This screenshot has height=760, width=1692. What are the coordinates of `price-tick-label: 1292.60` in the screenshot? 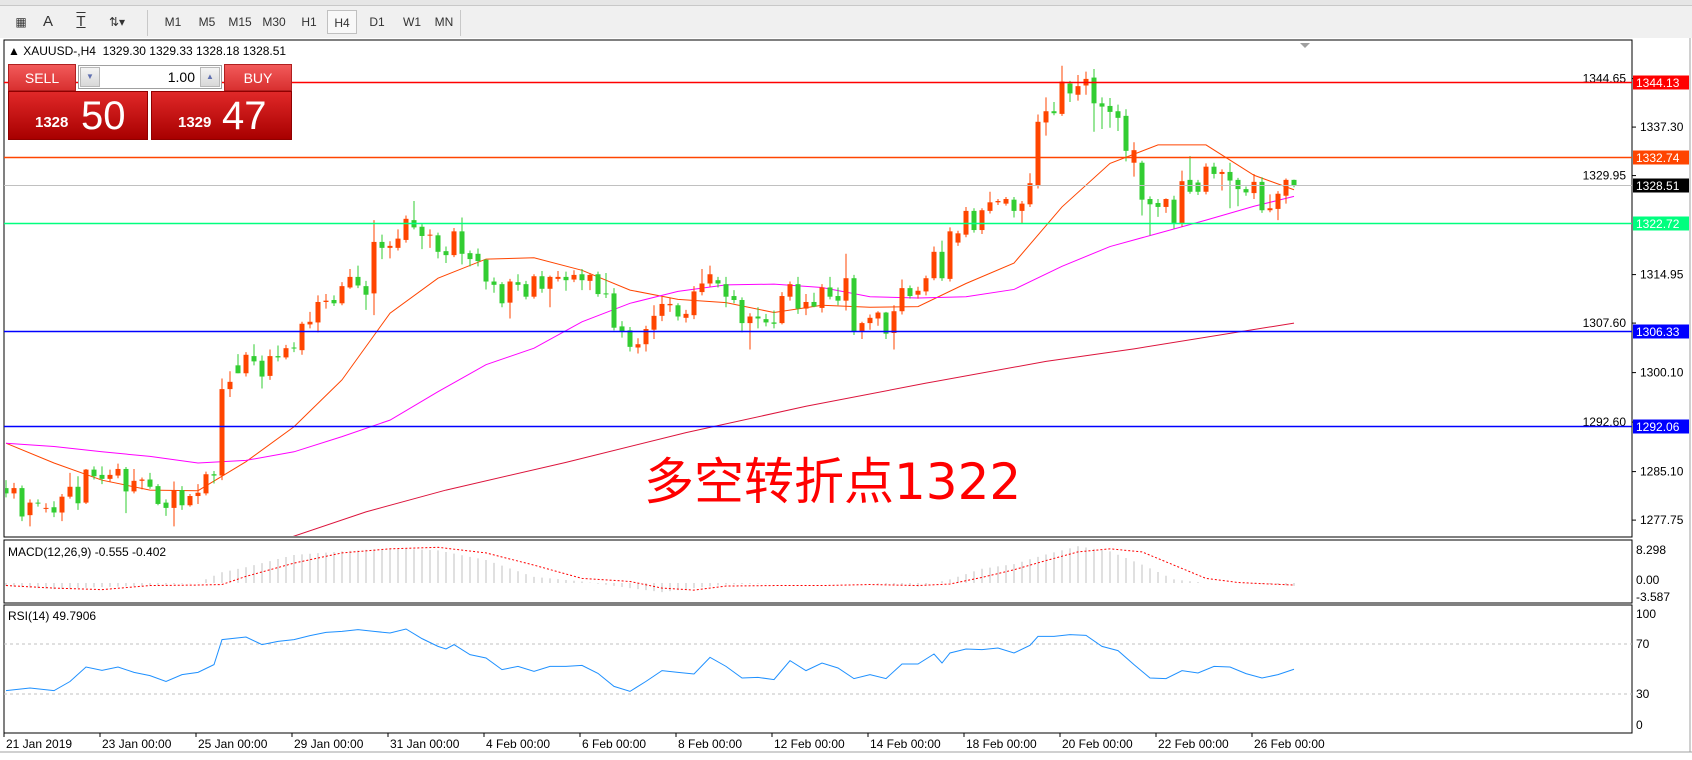 It's located at (1605, 422).